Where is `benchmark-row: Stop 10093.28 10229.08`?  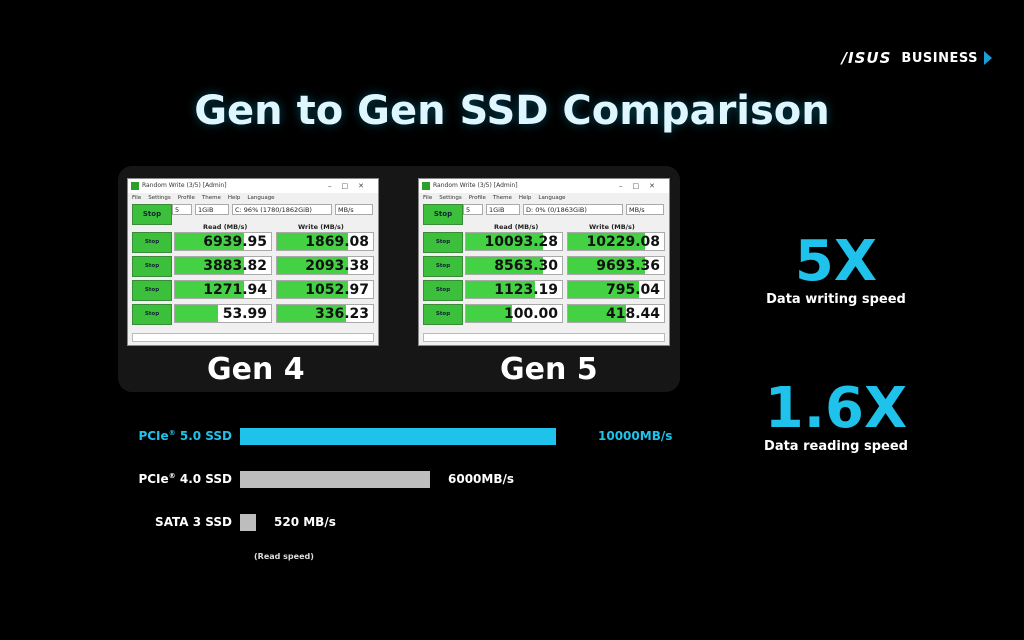
benchmark-row: Stop 10093.28 10229.08 is located at coordinates (544, 242).